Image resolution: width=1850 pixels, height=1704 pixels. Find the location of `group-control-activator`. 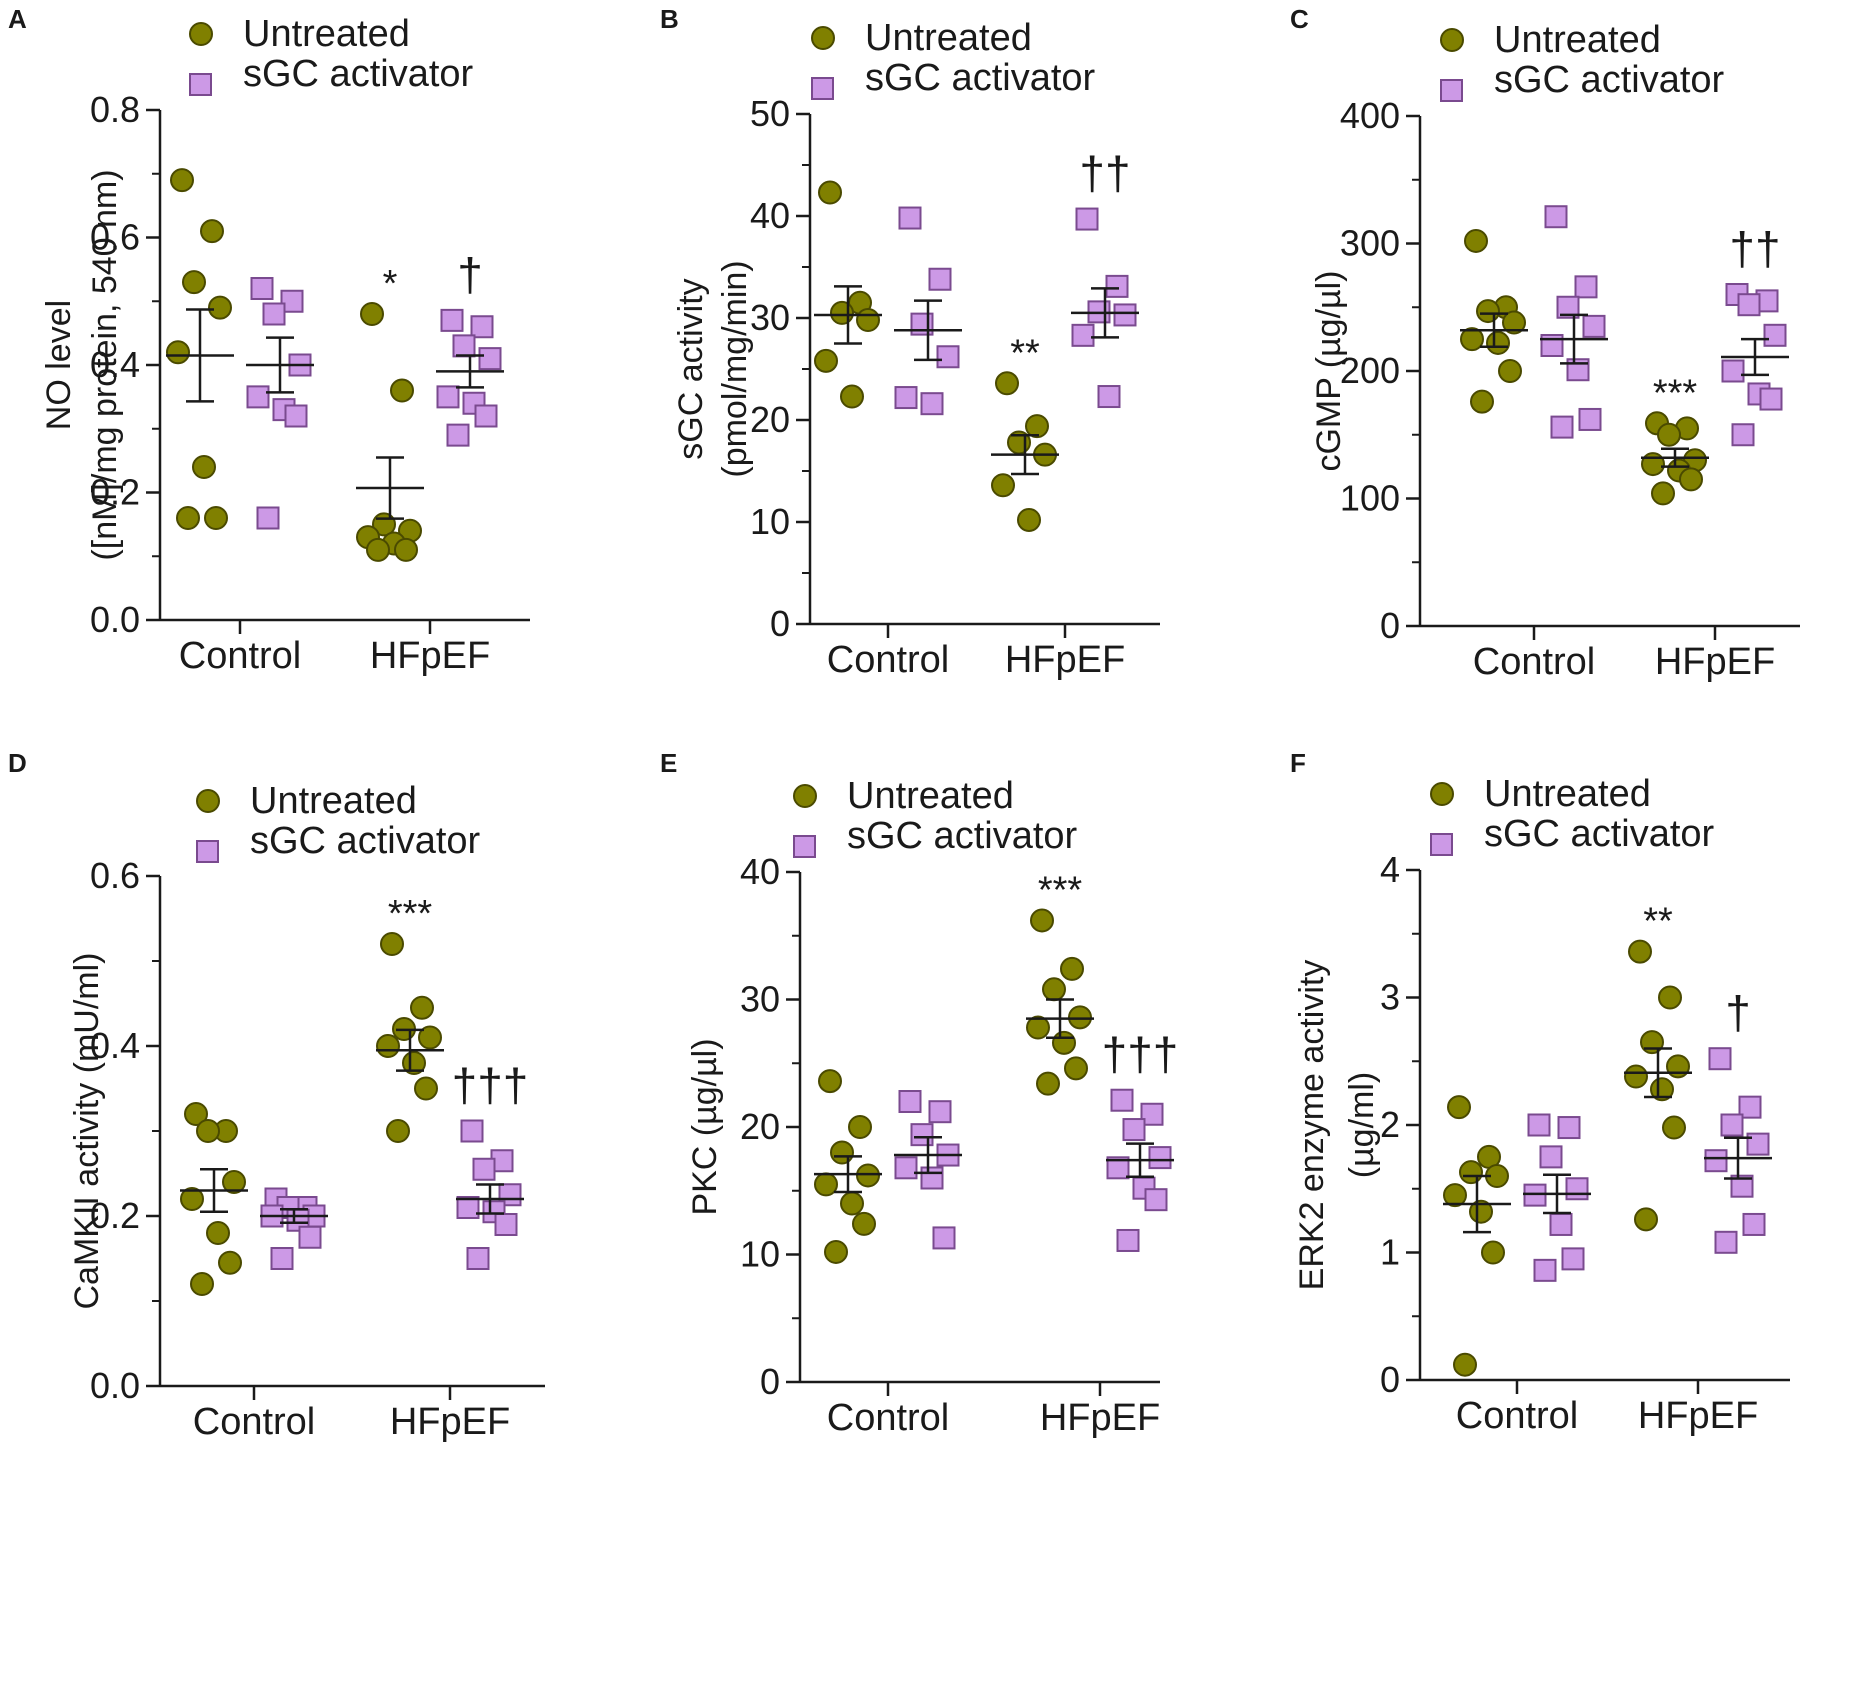

group-control-activator is located at coordinates (928, 311).